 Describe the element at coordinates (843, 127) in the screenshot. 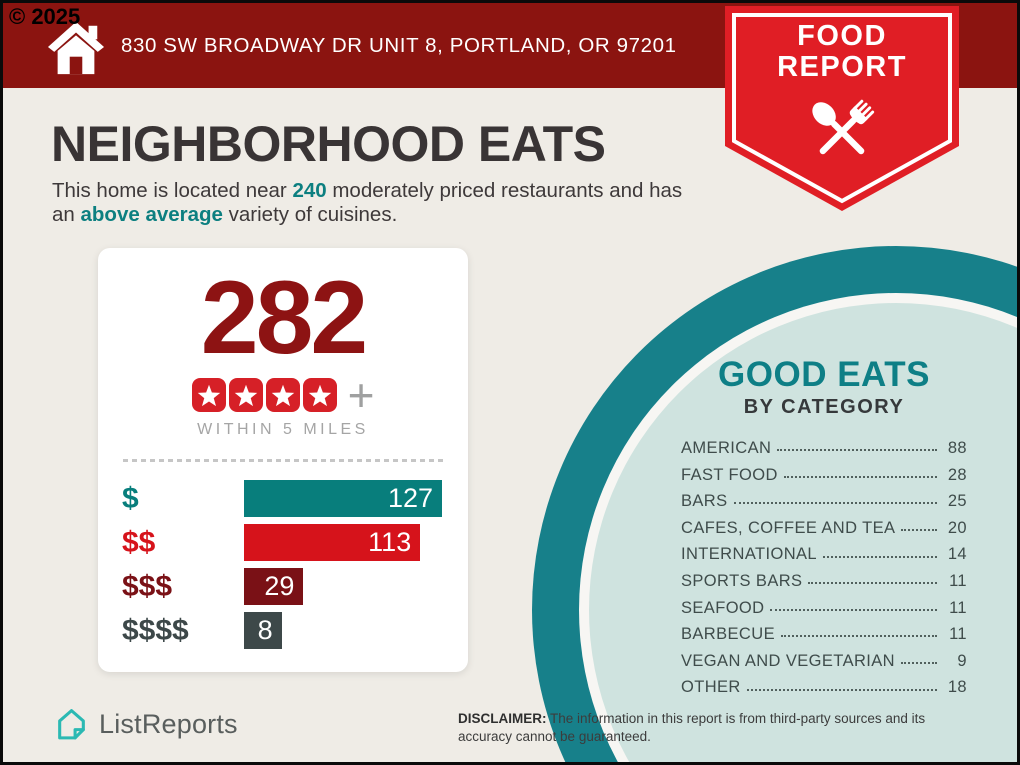

I see `crossed-utensils-icon` at that location.